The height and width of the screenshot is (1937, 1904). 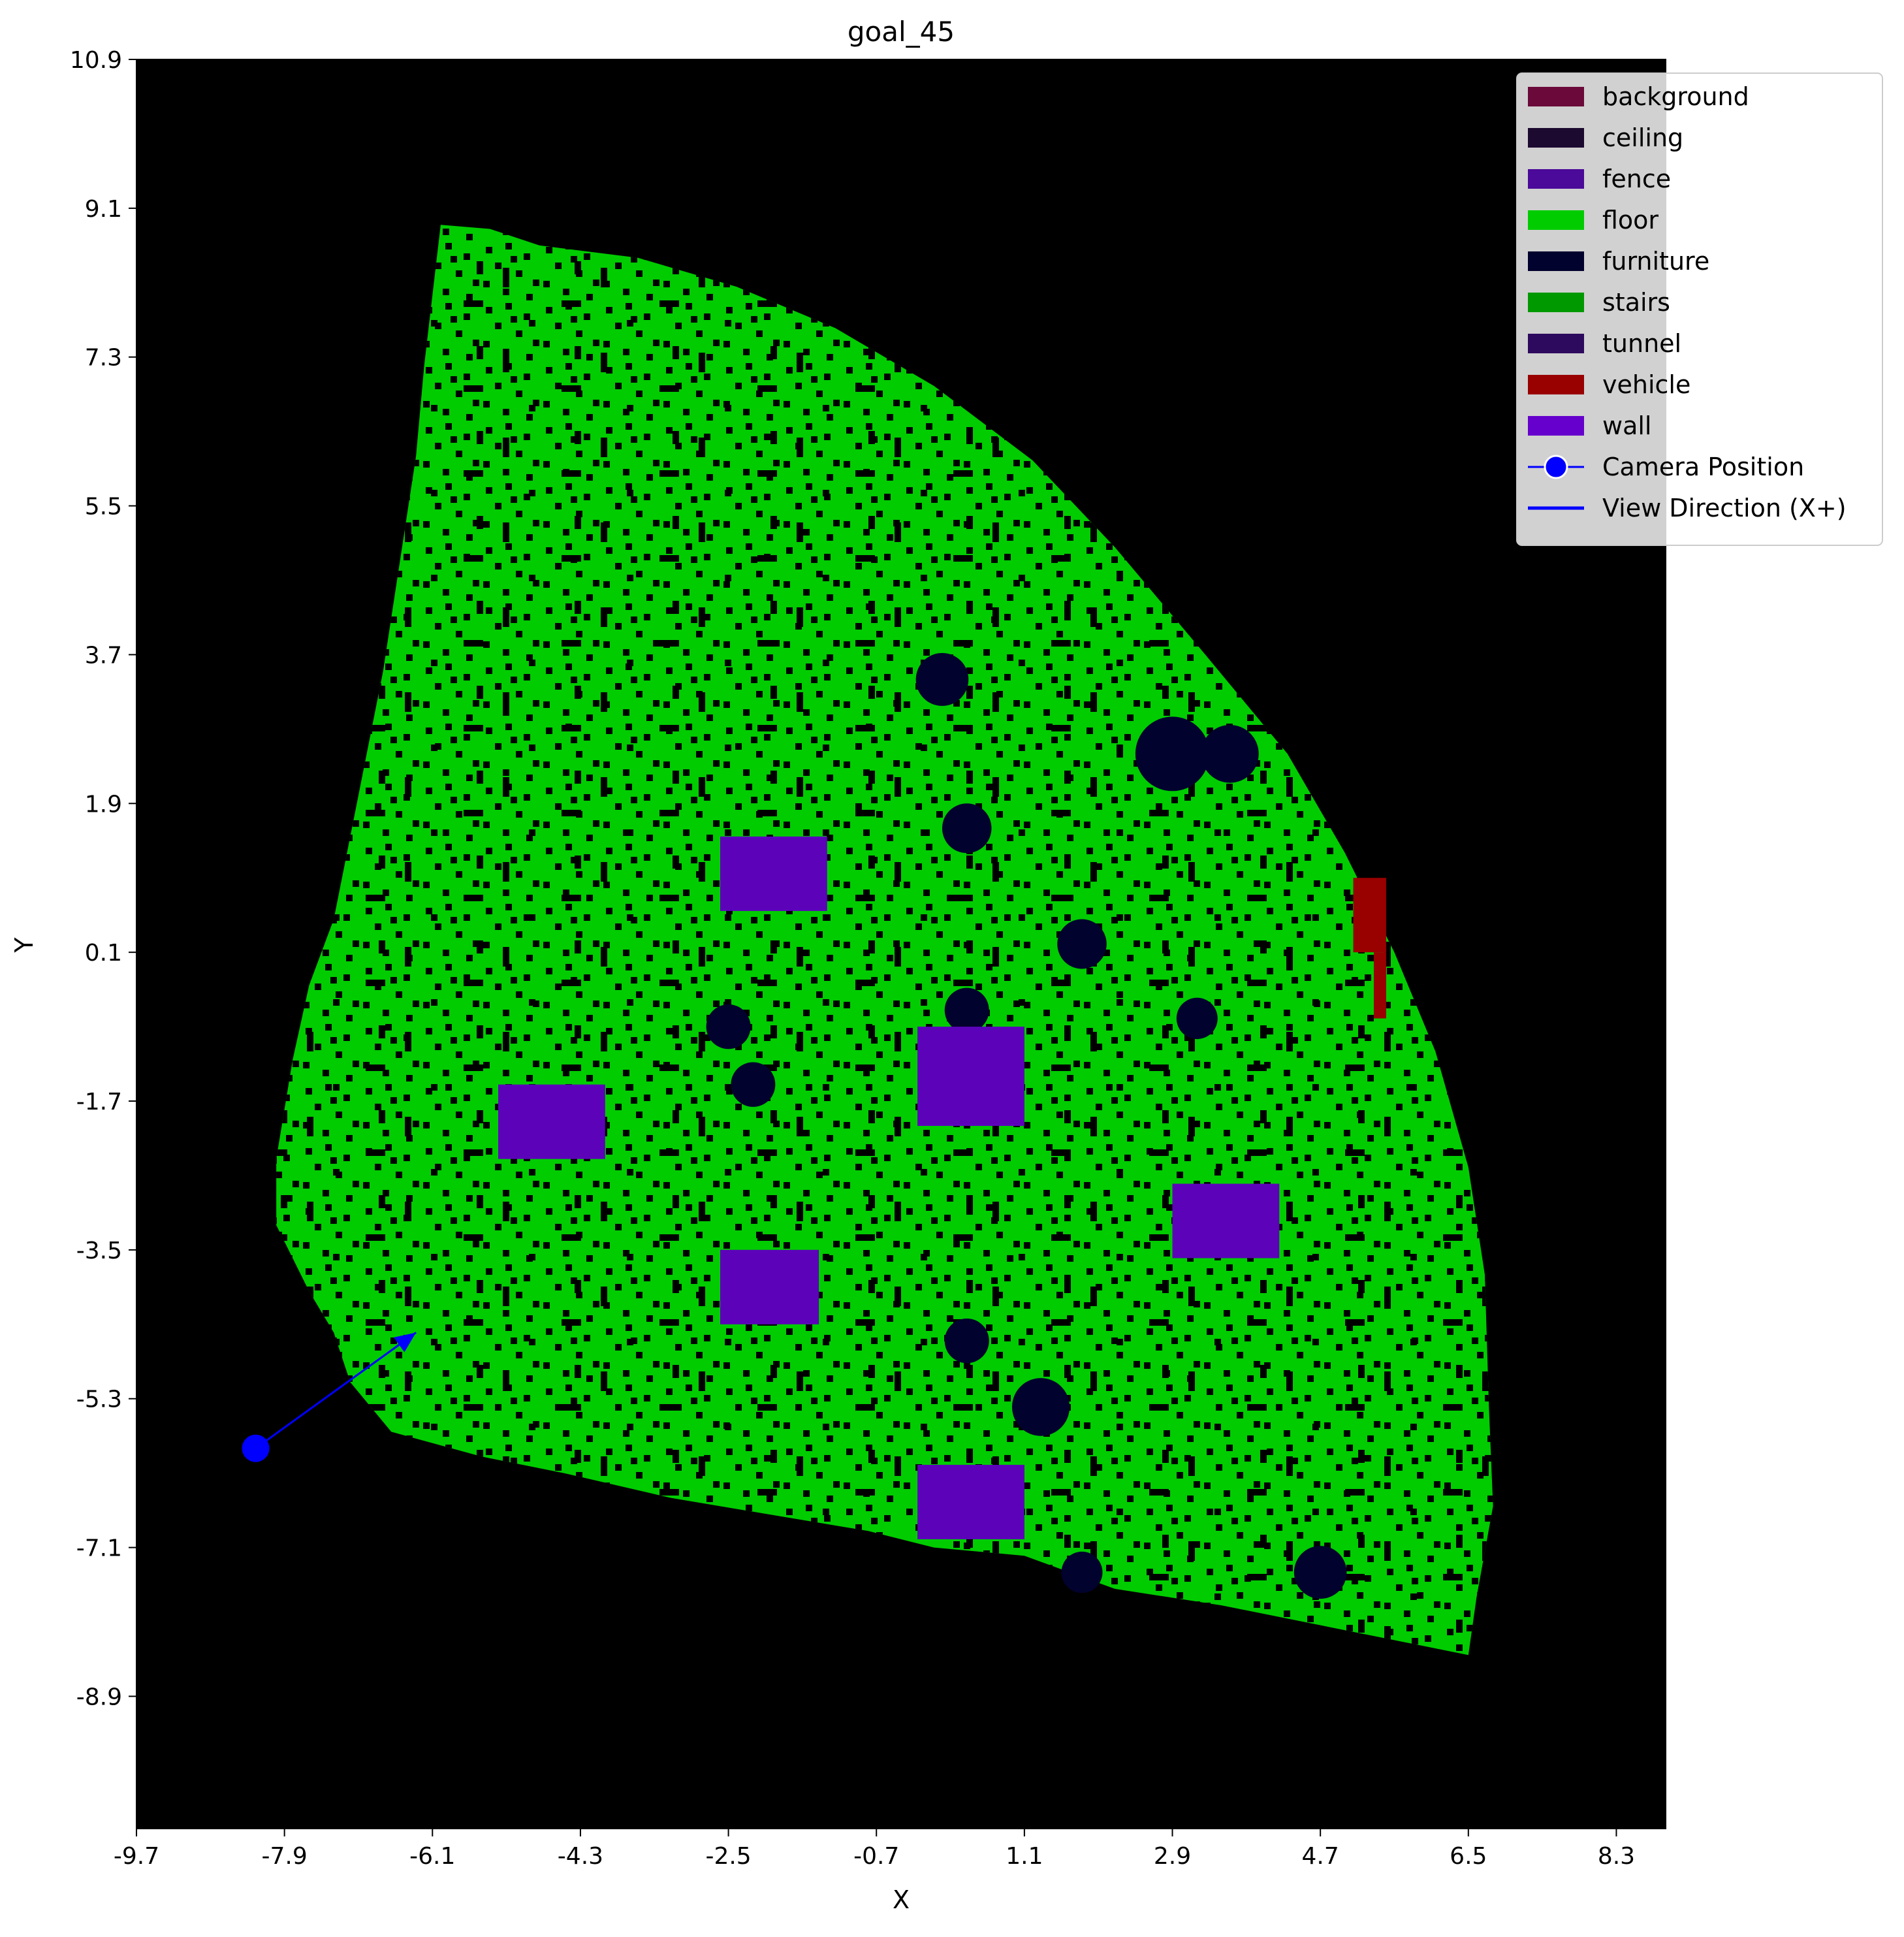 What do you see at coordinates (103, 358) in the screenshot?
I see `y-tick-label: 7.3` at bounding box center [103, 358].